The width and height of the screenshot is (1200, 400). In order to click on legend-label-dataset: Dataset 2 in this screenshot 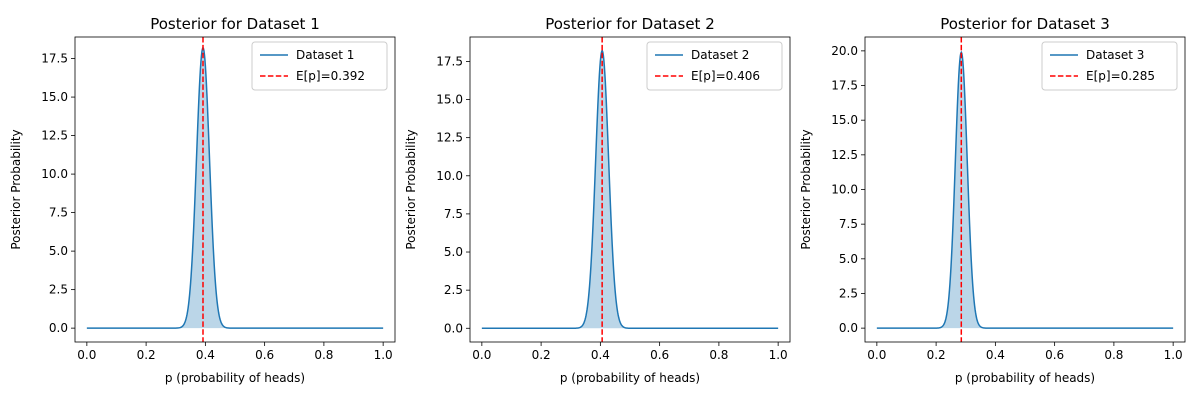, I will do `click(720, 55)`.